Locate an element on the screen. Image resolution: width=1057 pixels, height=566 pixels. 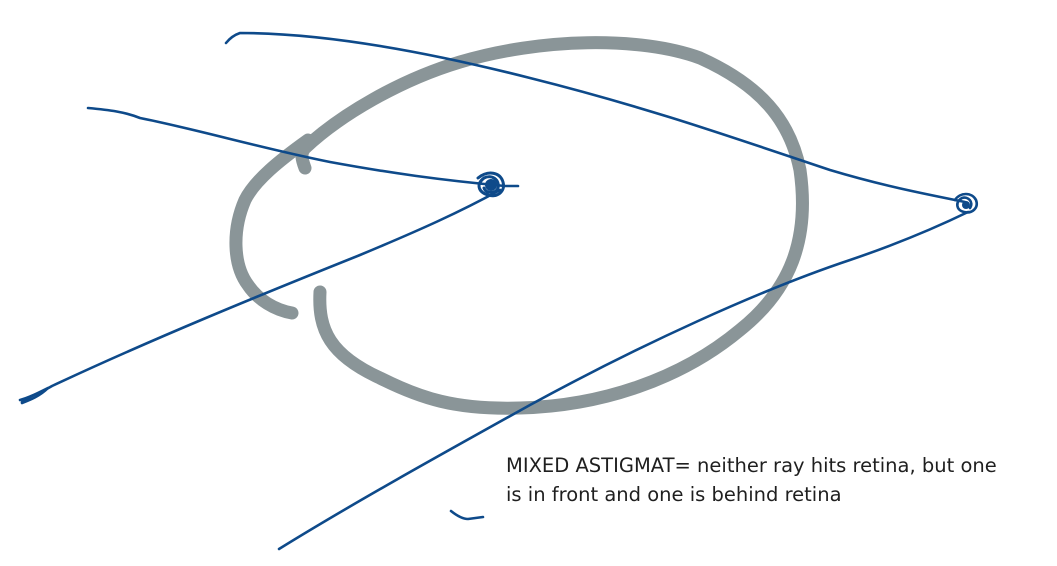
ray-upper-to-front-focus is located at coordinates (303, 147).